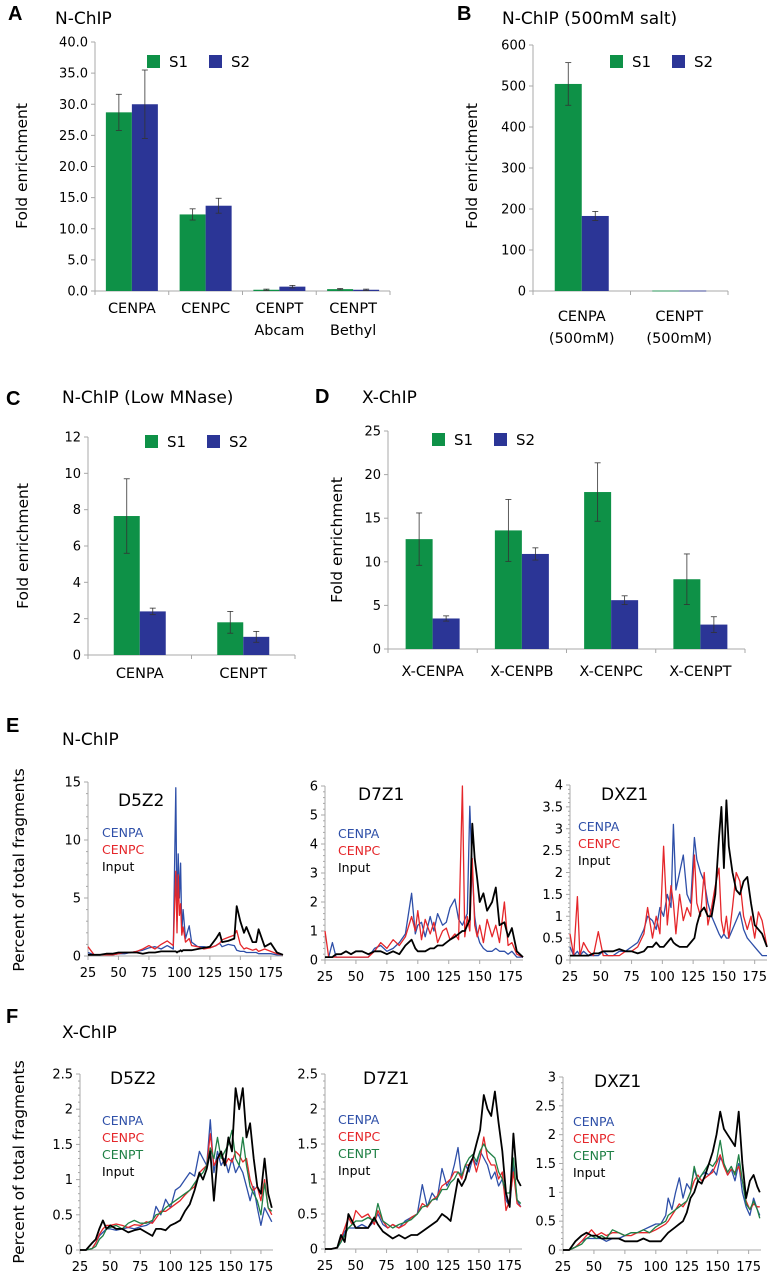  Describe the element at coordinates (381, 795) in the screenshot. I see `plot-subtitle: D7Z1` at that location.